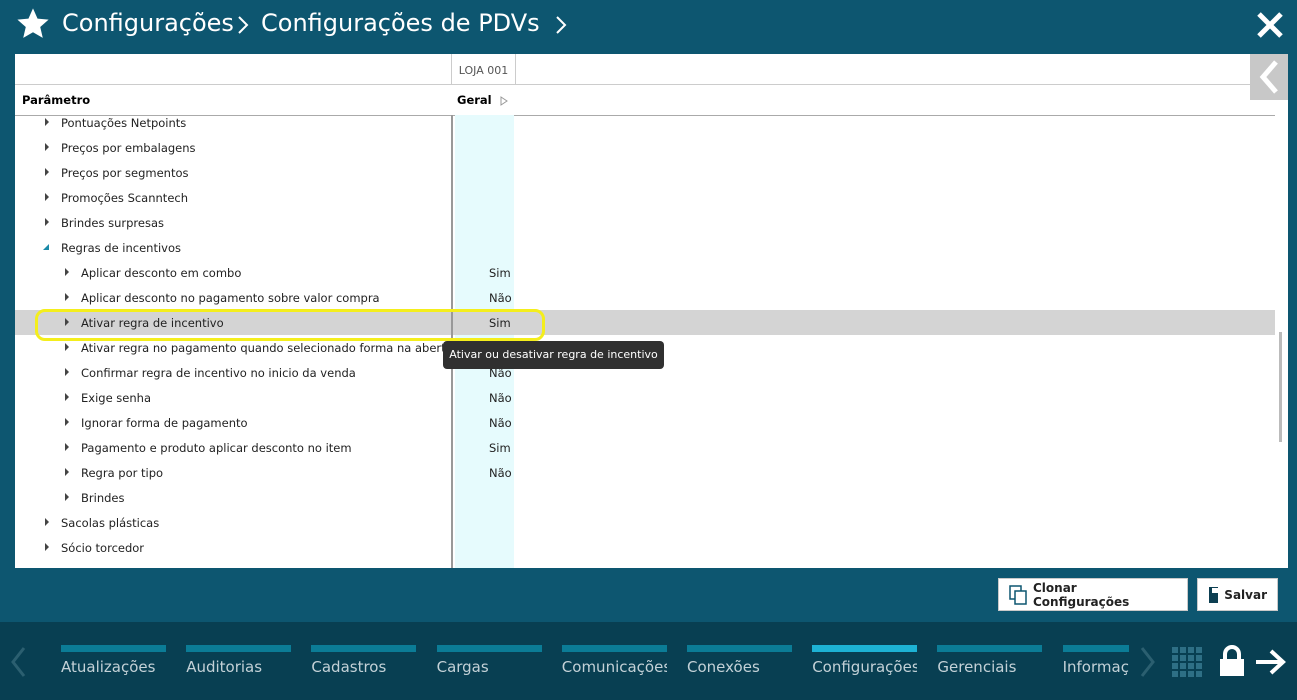 This screenshot has width=1297, height=700. What do you see at coordinates (164, 423) in the screenshot?
I see `row-label: Ignorar forma de pagamento` at bounding box center [164, 423].